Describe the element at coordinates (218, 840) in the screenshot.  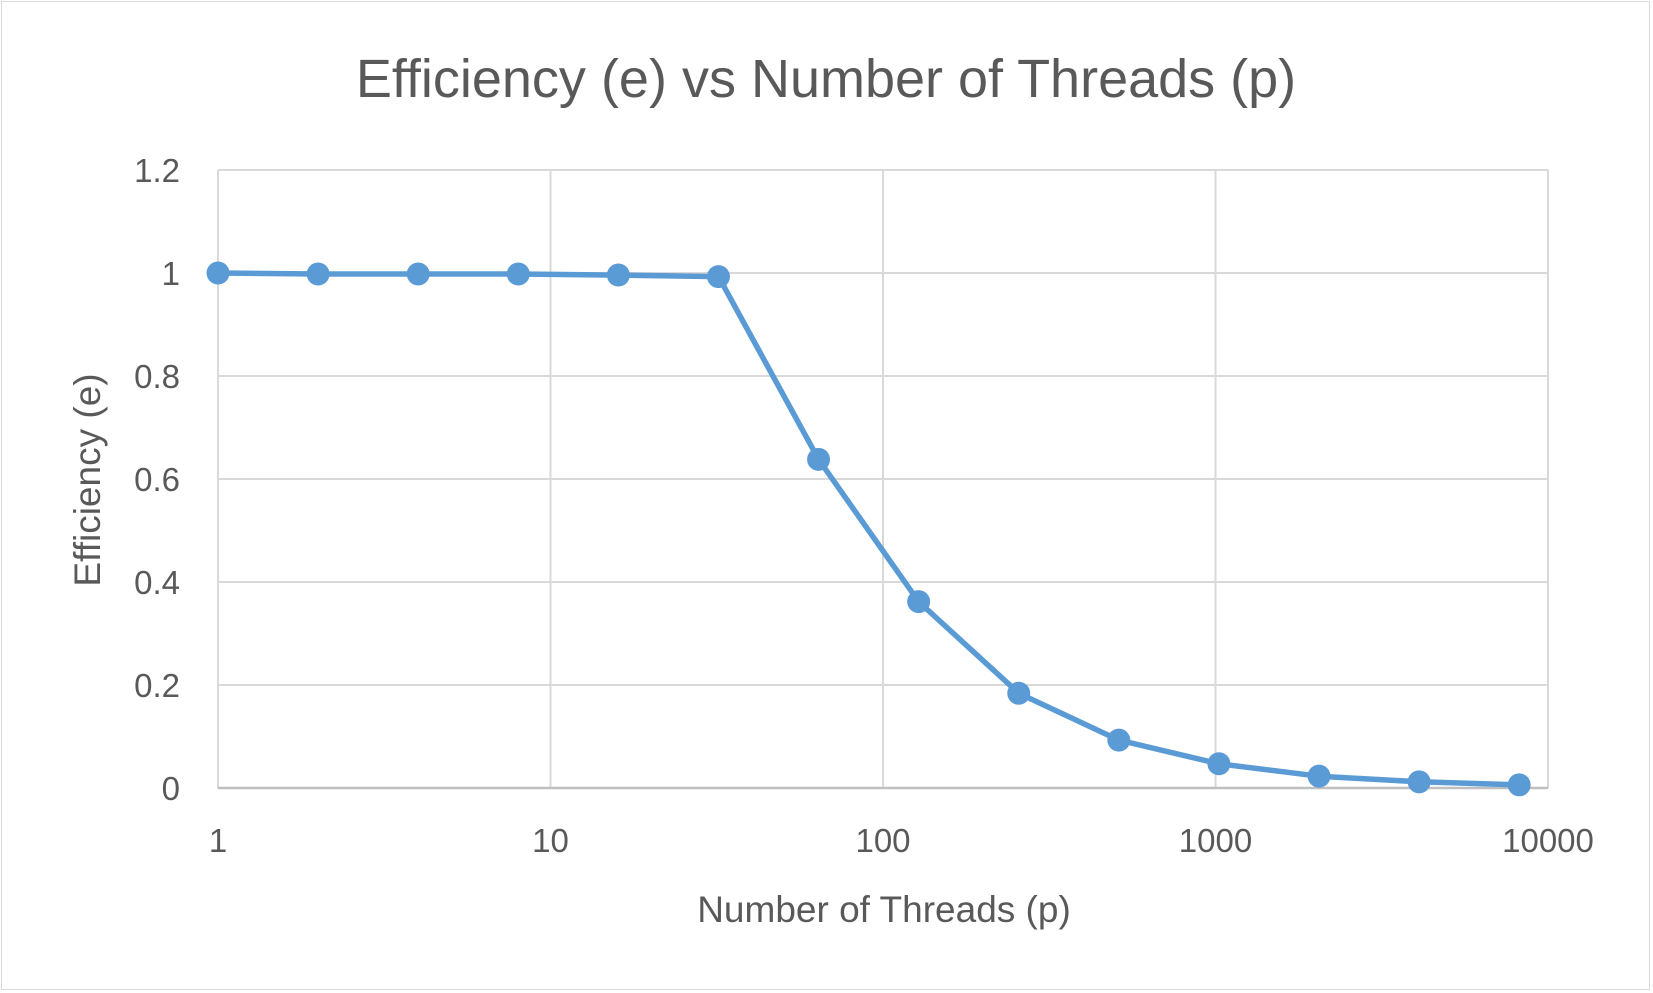
I see `x-tick-label: 1` at that location.